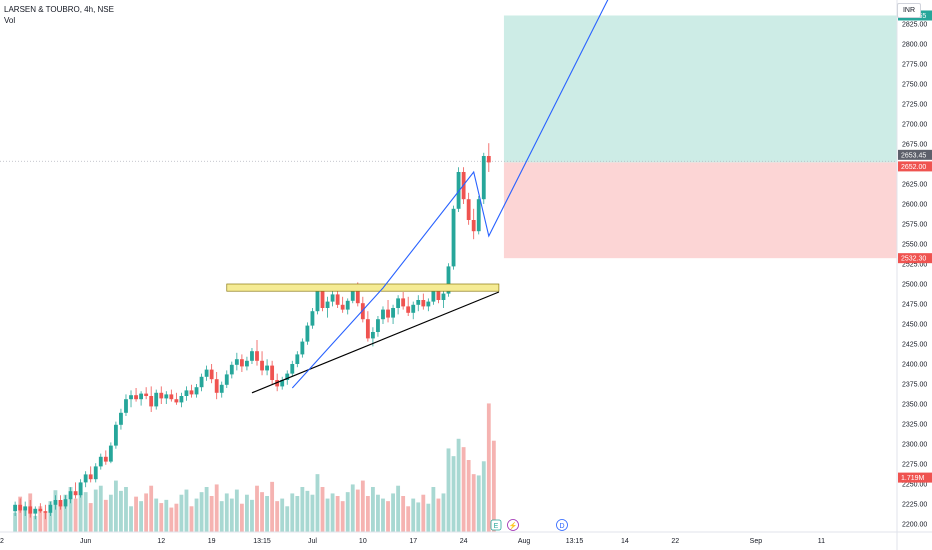 The width and height of the screenshot is (932, 550). What do you see at coordinates (700, 210) in the screenshot?
I see `loss-zone` at bounding box center [700, 210].